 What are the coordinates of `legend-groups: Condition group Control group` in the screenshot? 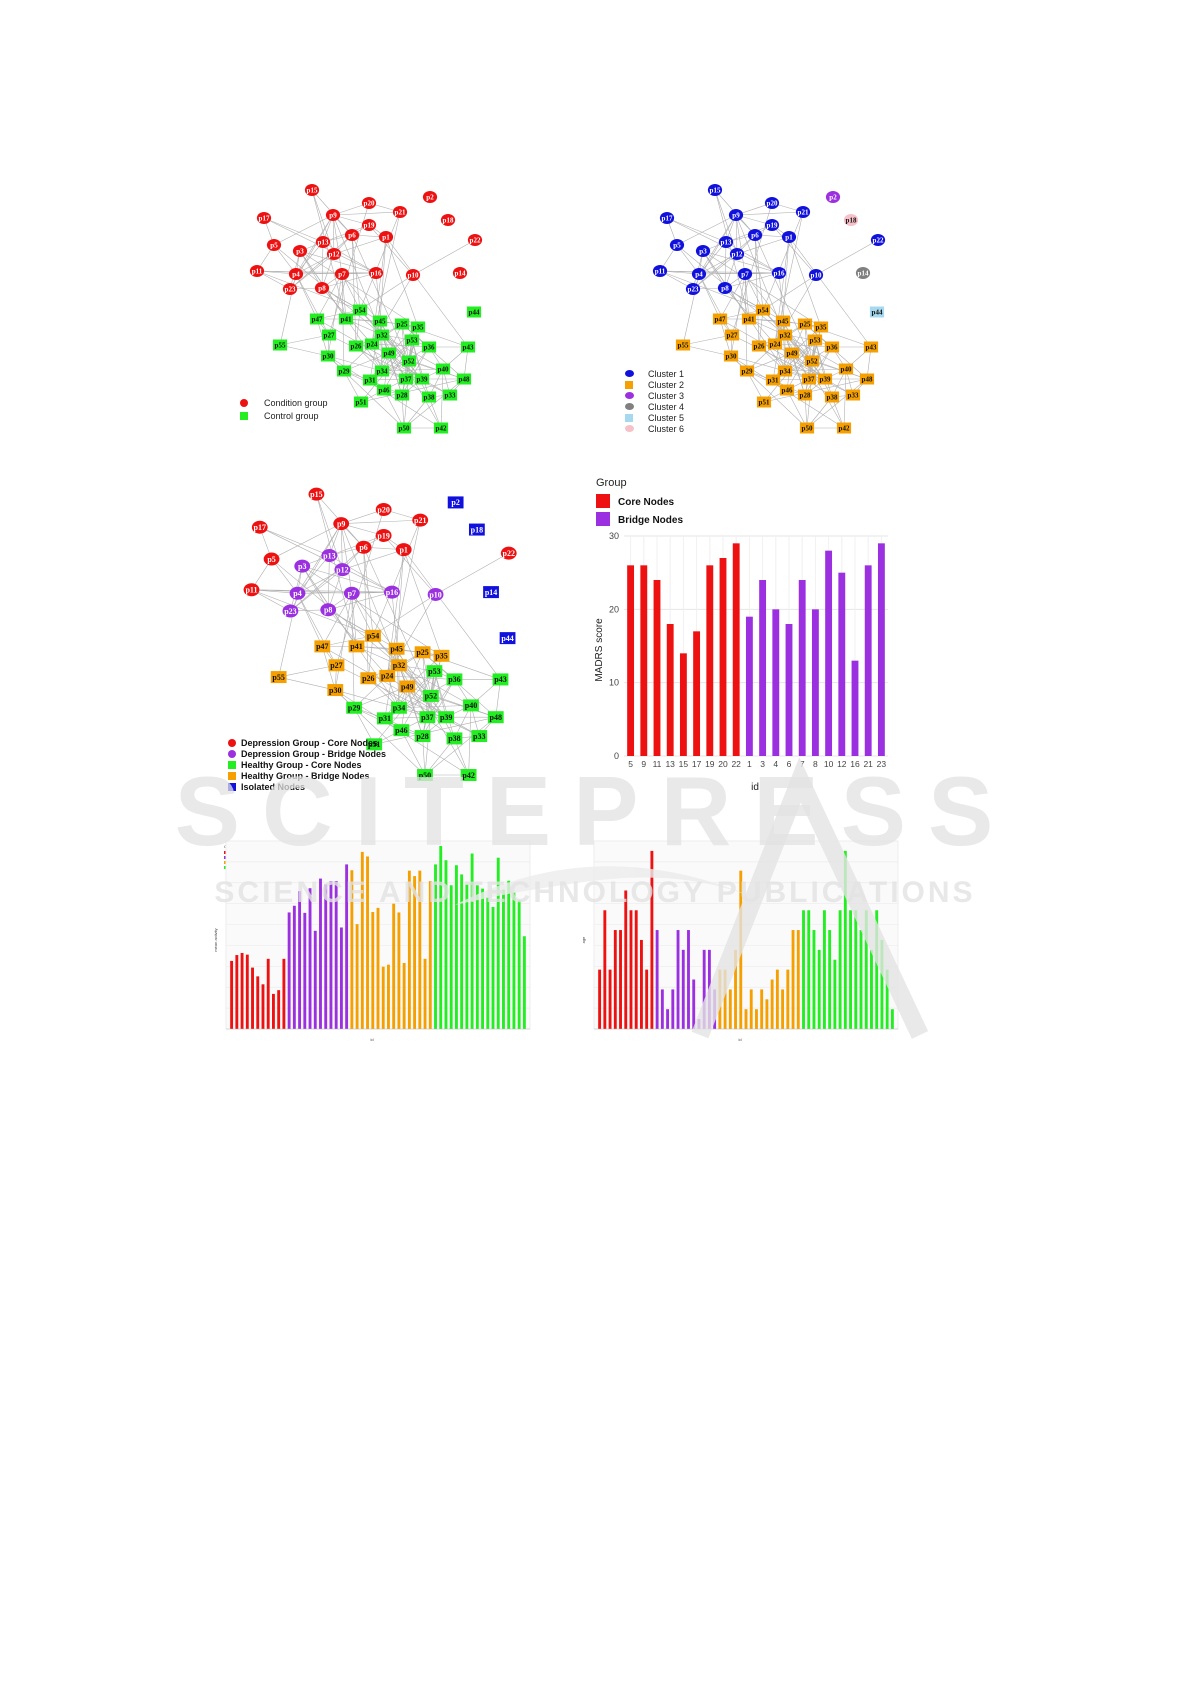 It's located at (284, 409).